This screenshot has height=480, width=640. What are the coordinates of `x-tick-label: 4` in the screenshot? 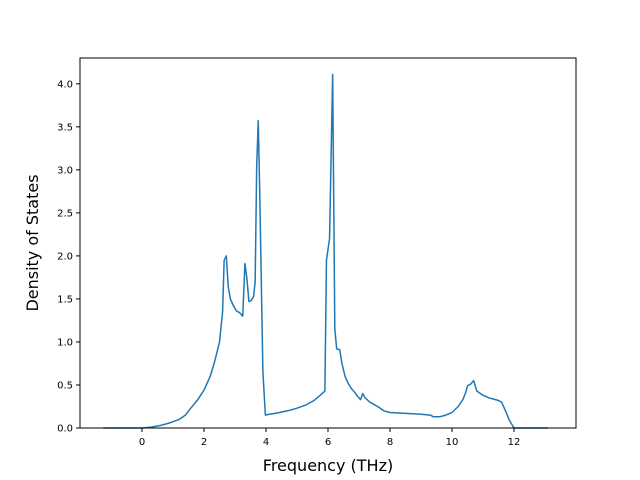 It's located at (266, 442).